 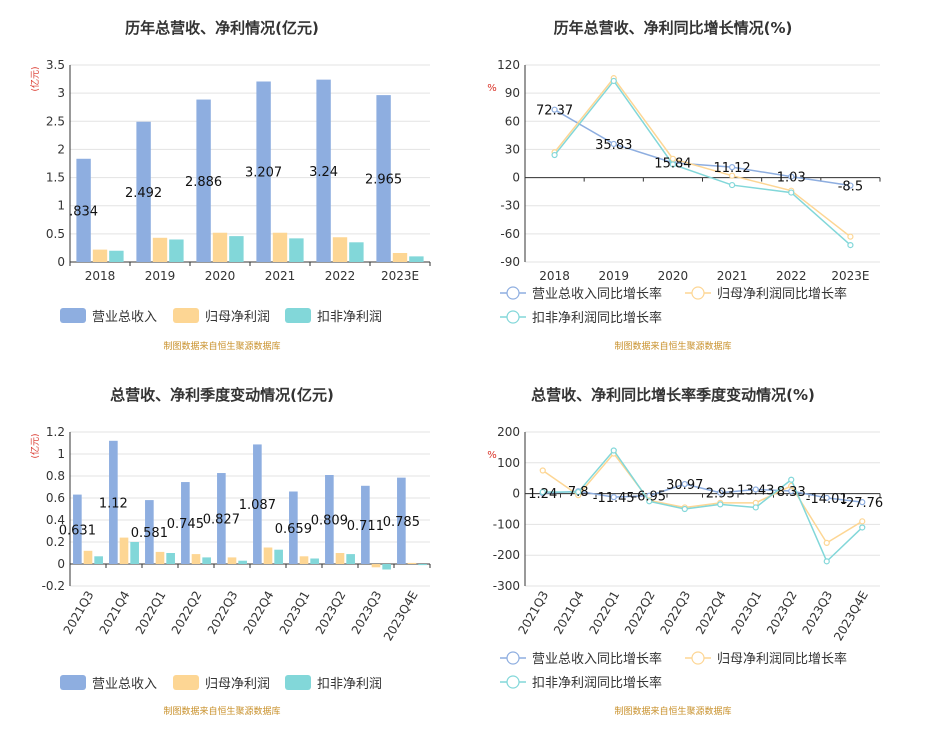 What do you see at coordinates (55, 498) in the screenshot?
I see `y-tick-label: 0.6` at bounding box center [55, 498].